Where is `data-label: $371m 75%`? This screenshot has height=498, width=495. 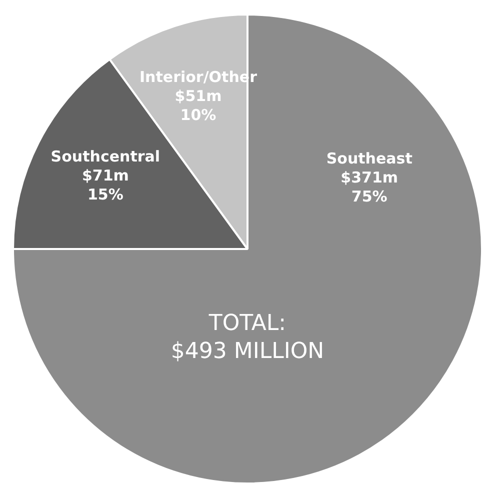
data-label: $371m 75% is located at coordinates (369, 187).